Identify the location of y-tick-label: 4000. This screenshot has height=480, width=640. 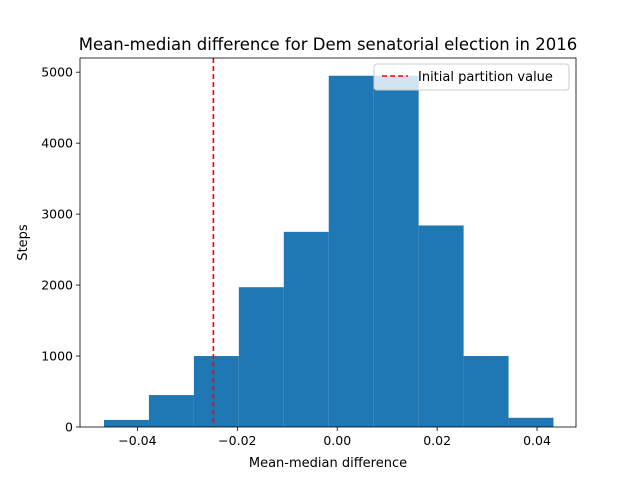
(57, 143).